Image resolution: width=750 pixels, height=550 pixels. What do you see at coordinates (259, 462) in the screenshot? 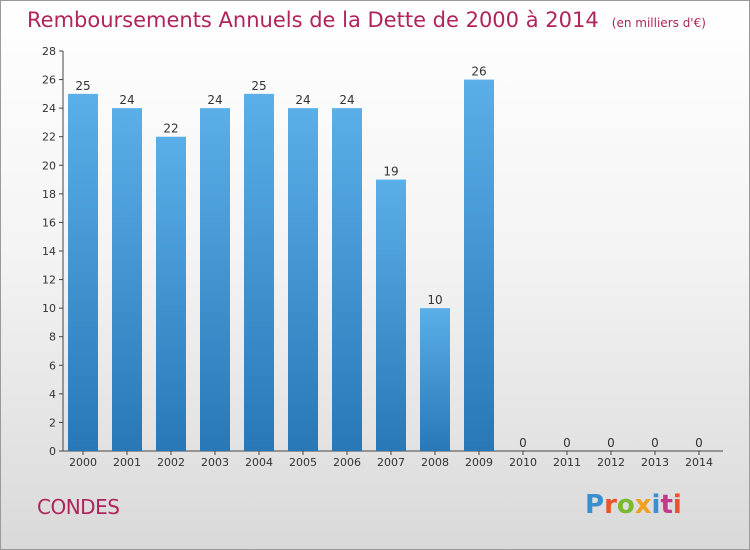
I see `x-tick-label: 2004` at bounding box center [259, 462].